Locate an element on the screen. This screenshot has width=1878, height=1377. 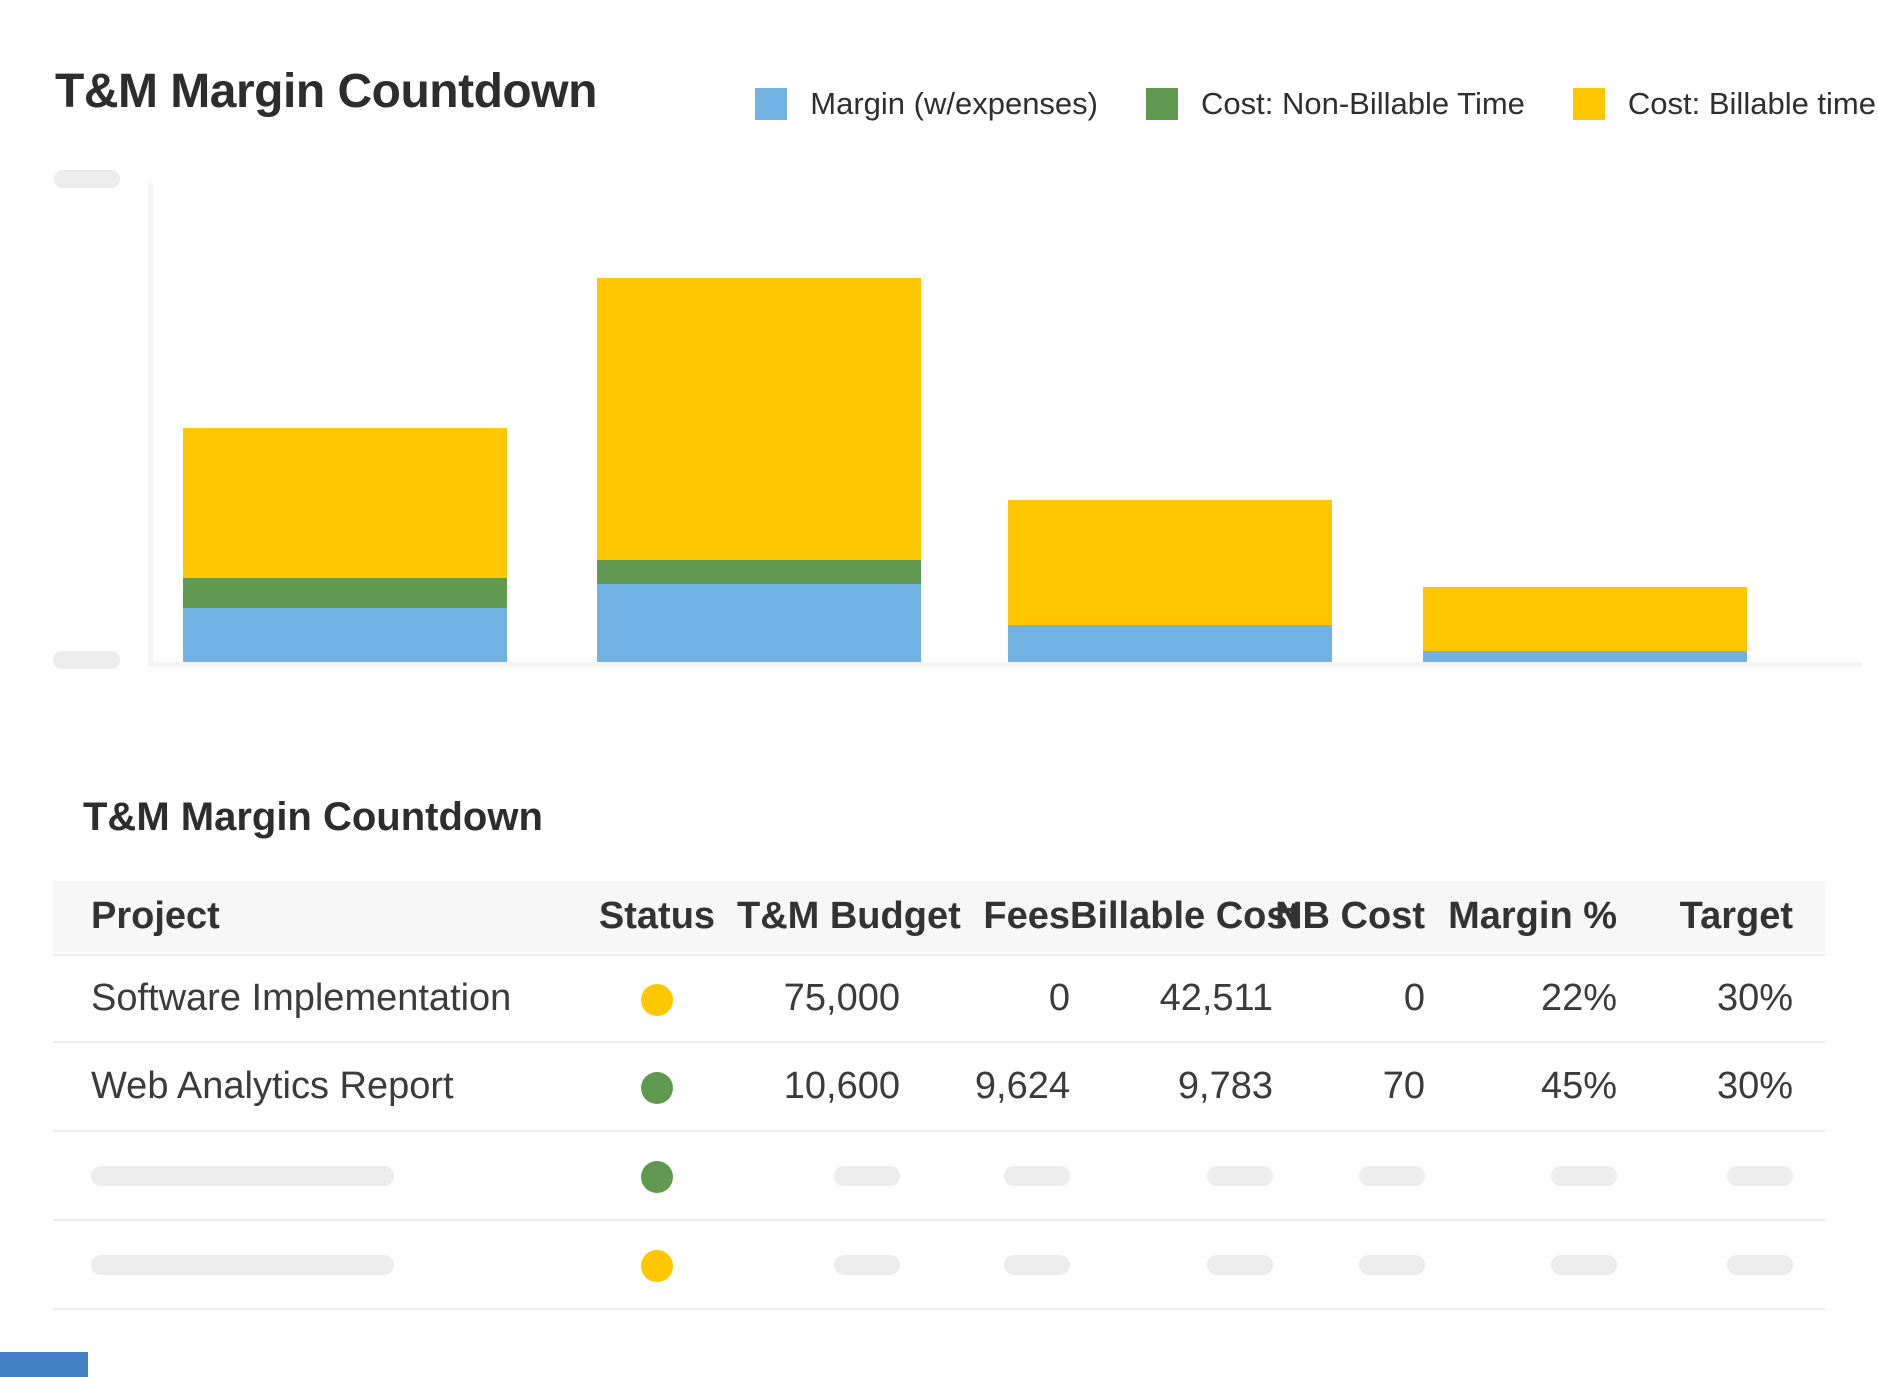
column-header-t-m-budget: T&M Budget is located at coordinates (849, 916).